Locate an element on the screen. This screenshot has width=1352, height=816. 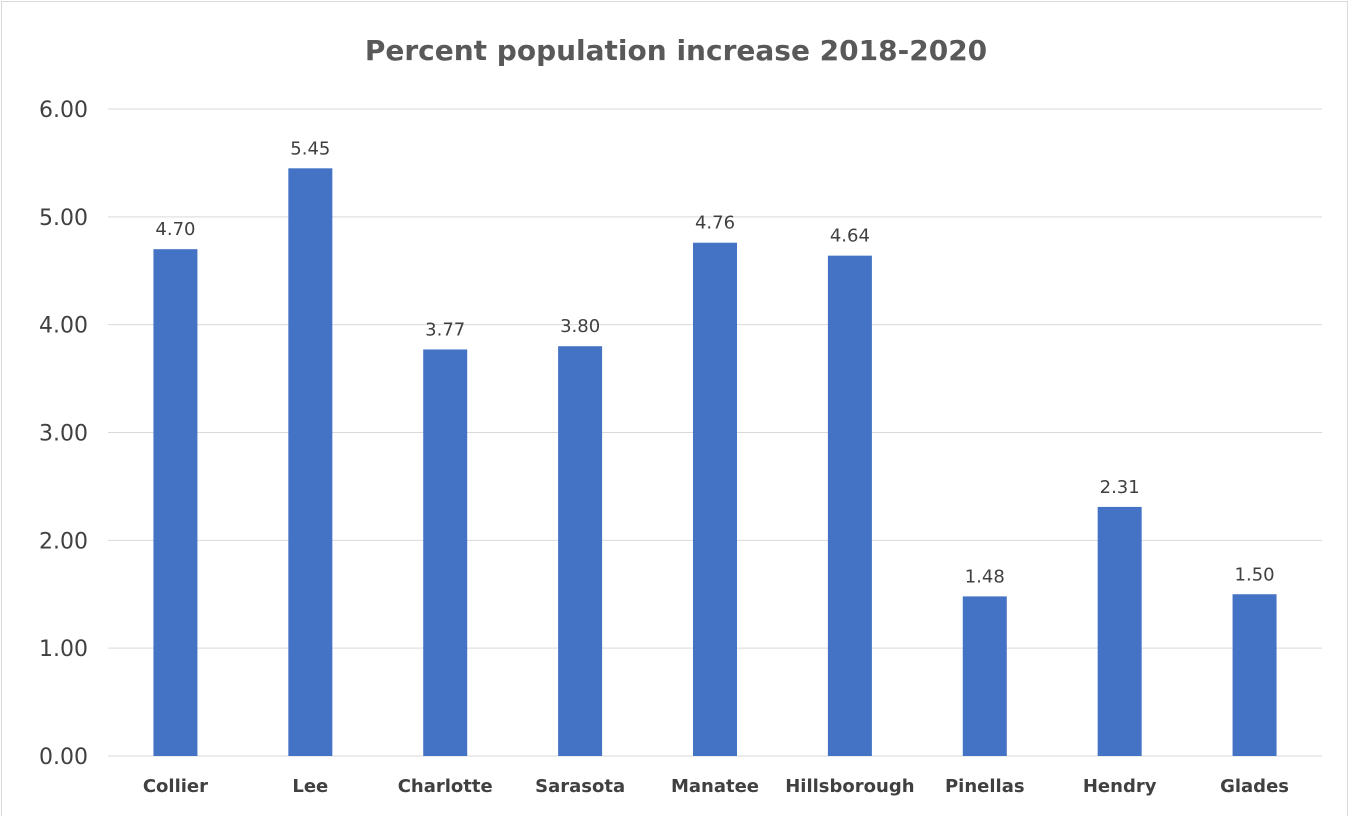
bar-hendry is located at coordinates (1119, 631).